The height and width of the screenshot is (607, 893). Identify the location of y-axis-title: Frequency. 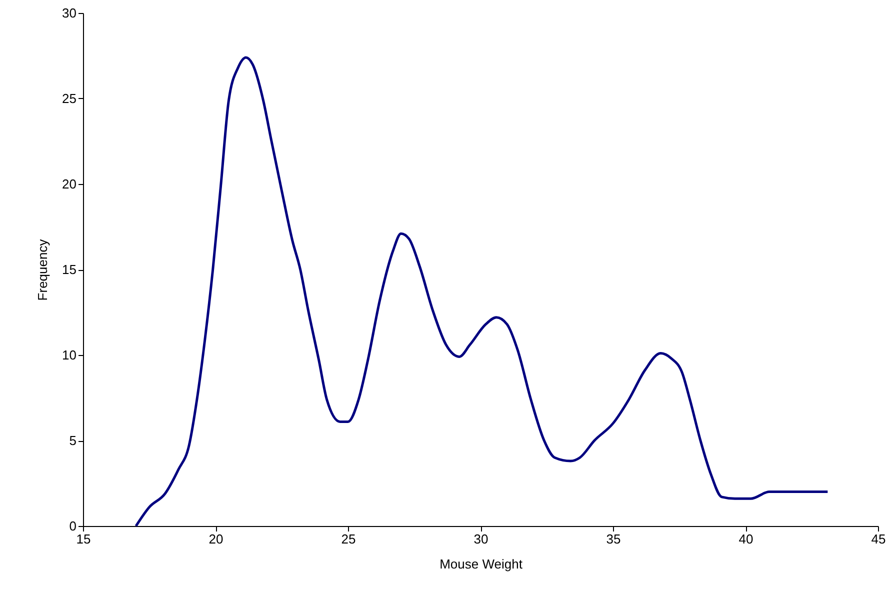
(42, 269).